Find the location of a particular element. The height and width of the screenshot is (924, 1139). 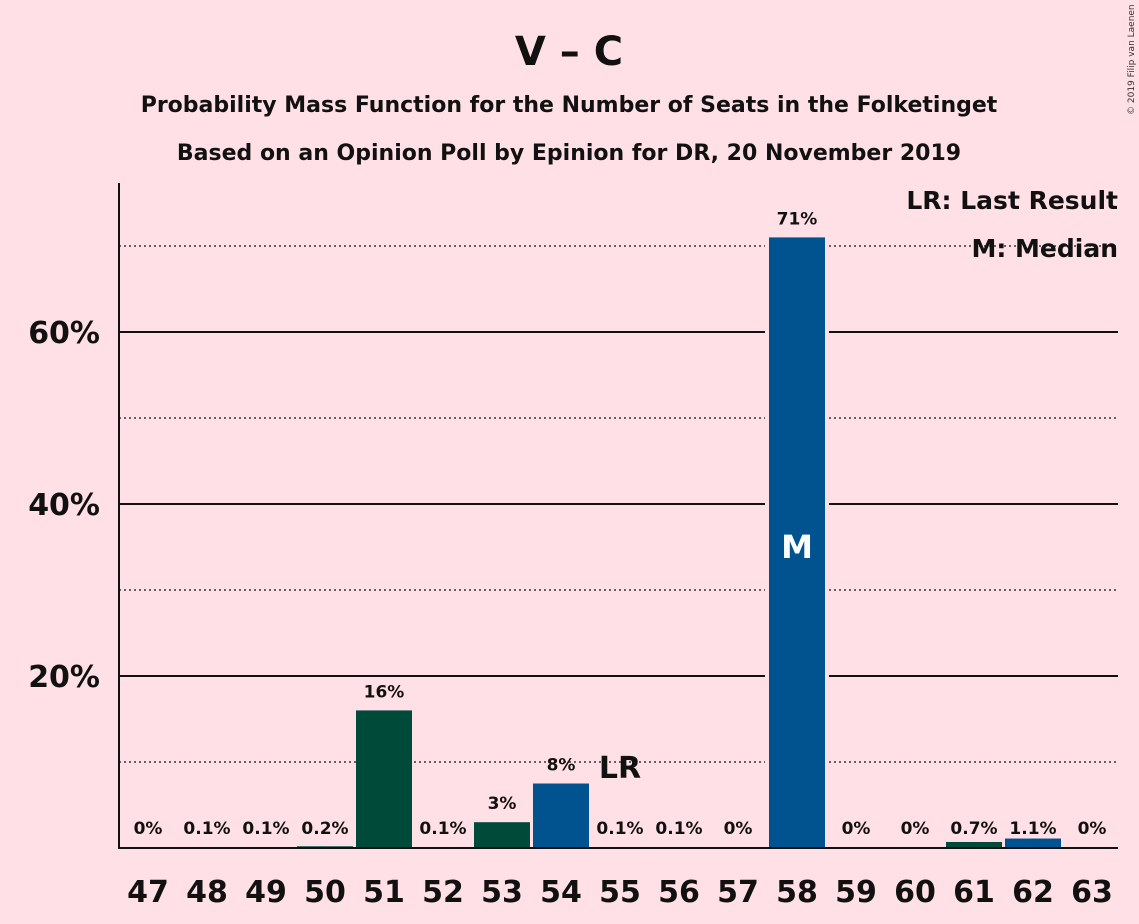

annotations: LR M is located at coordinates (706, 657).